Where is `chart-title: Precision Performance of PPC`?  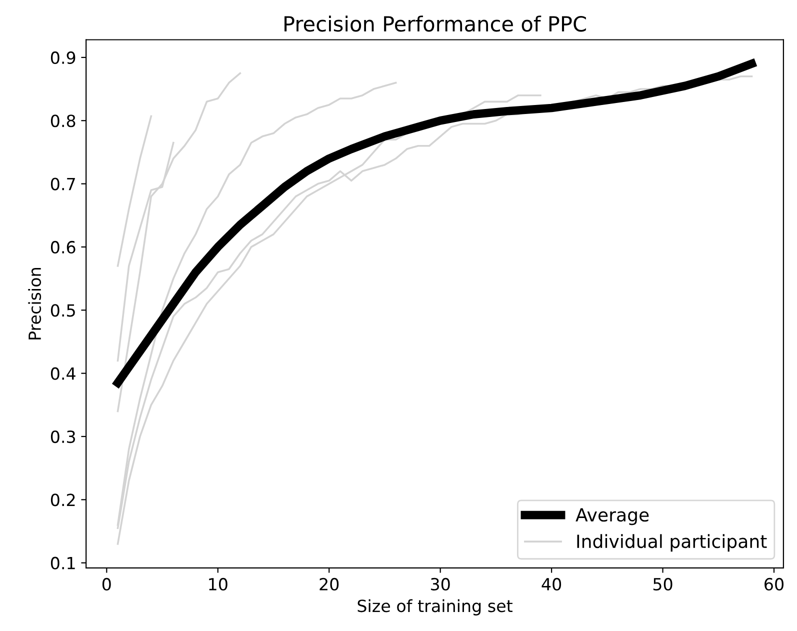
chart-title: Precision Performance of PPC is located at coordinates (435, 24).